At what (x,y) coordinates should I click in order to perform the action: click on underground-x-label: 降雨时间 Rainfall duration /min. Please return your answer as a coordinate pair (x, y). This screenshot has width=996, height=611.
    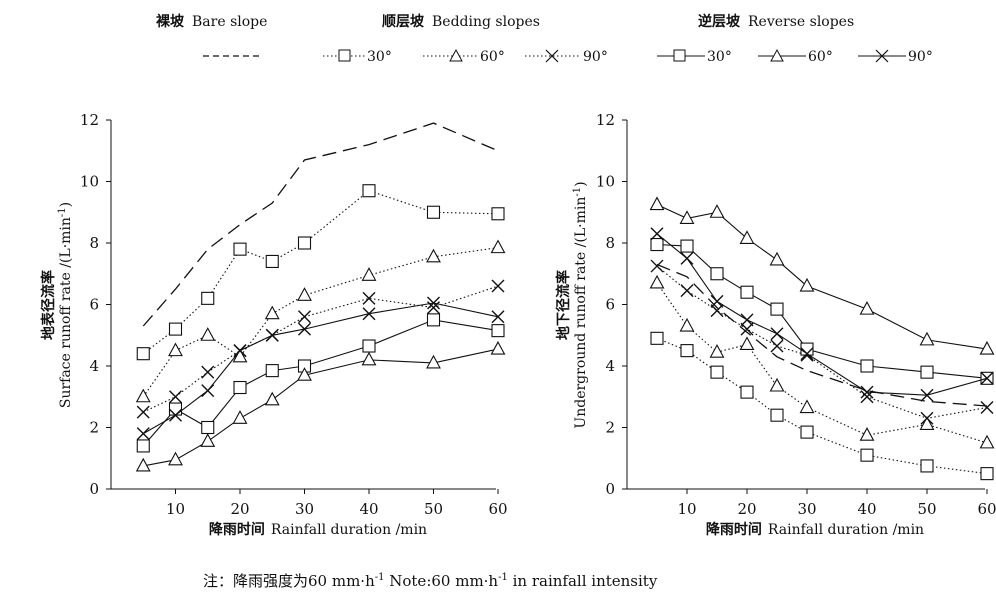
    Looking at the image, I should click on (815, 529).